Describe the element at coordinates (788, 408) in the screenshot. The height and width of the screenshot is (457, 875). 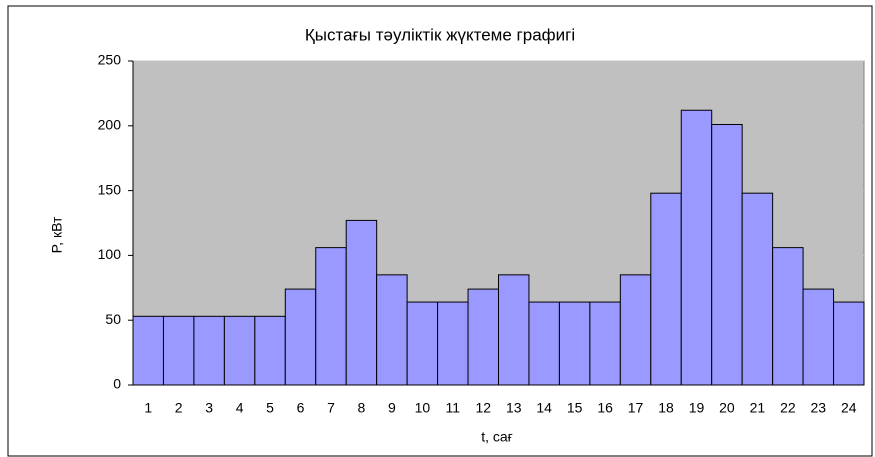
I see `x-tick-label: 22` at that location.